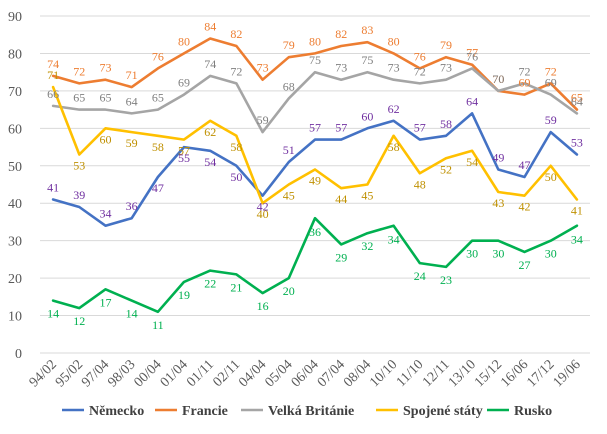 This screenshot has width=607, height=434. What do you see at coordinates (263, 207) in the screenshot?
I see `data-label: 42` at bounding box center [263, 207].